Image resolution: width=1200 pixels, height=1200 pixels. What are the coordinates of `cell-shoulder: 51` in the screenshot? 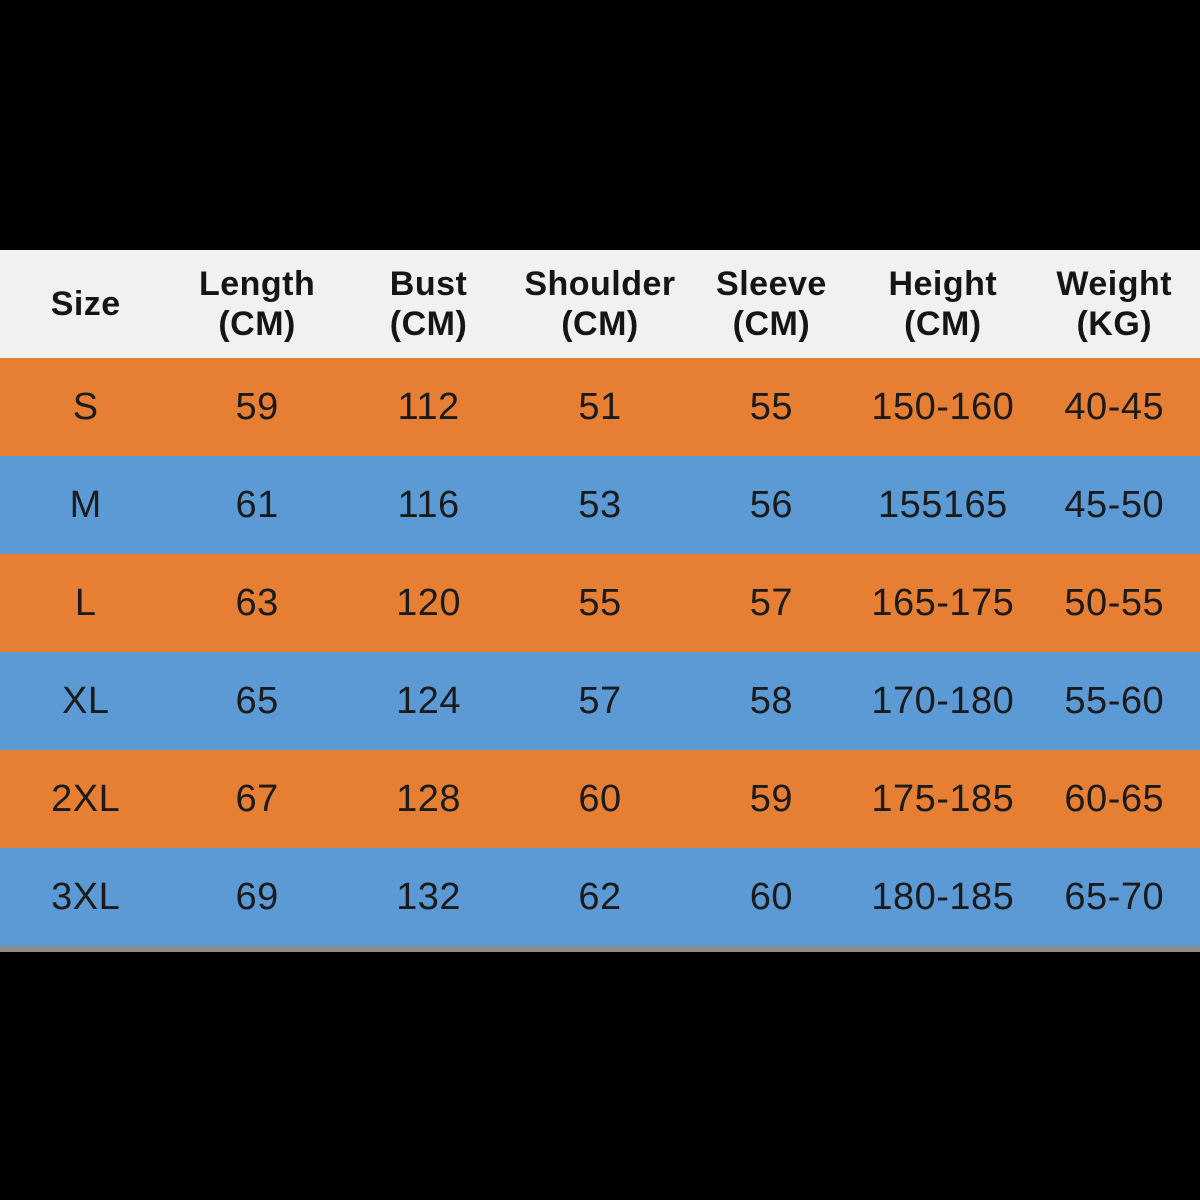 It's located at (600, 406).